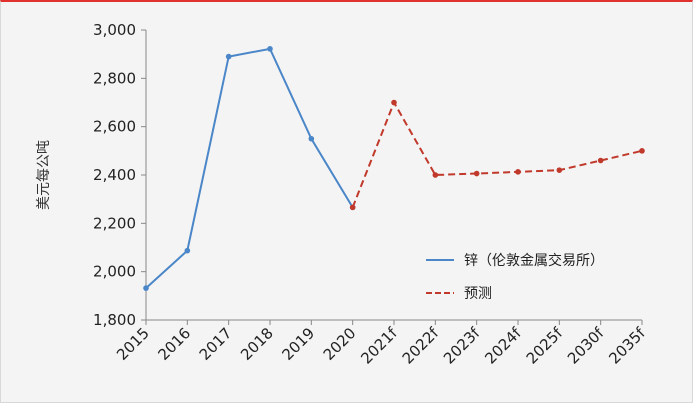 The image size is (695, 405). I want to click on y-ticks: 1,800 2,000 2,200 2,400 2,600 2,800 3,000, so click(119, 175).